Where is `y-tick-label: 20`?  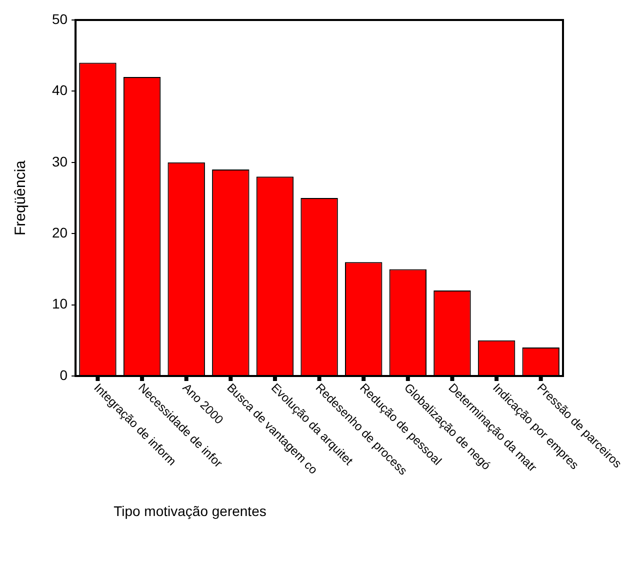 y-tick-label: 20 is located at coordinates (60, 232).